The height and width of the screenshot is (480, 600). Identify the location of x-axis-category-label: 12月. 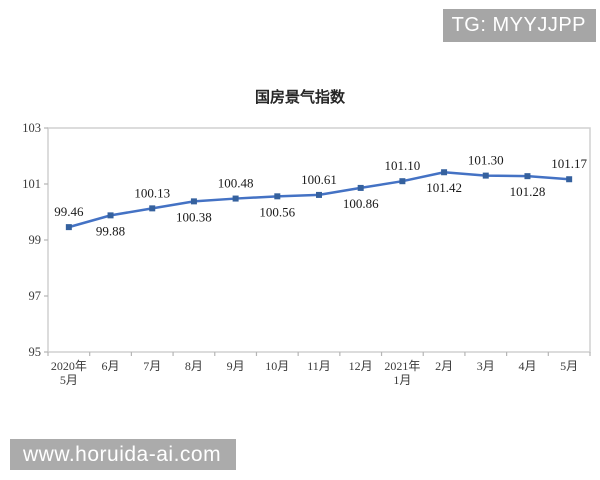
(361, 366).